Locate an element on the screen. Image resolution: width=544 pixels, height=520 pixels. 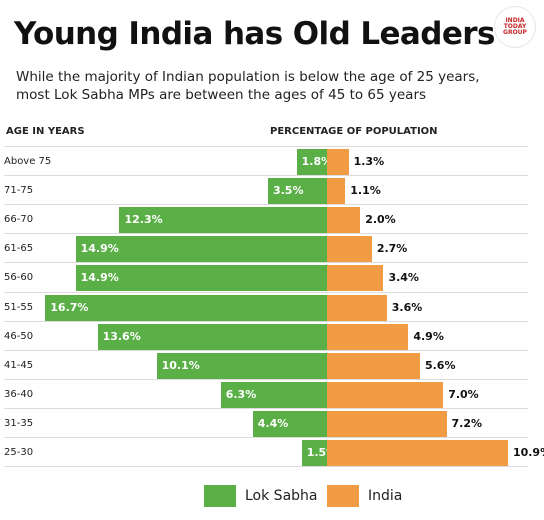
age-label: 71-75 is located at coordinates (19, 191).